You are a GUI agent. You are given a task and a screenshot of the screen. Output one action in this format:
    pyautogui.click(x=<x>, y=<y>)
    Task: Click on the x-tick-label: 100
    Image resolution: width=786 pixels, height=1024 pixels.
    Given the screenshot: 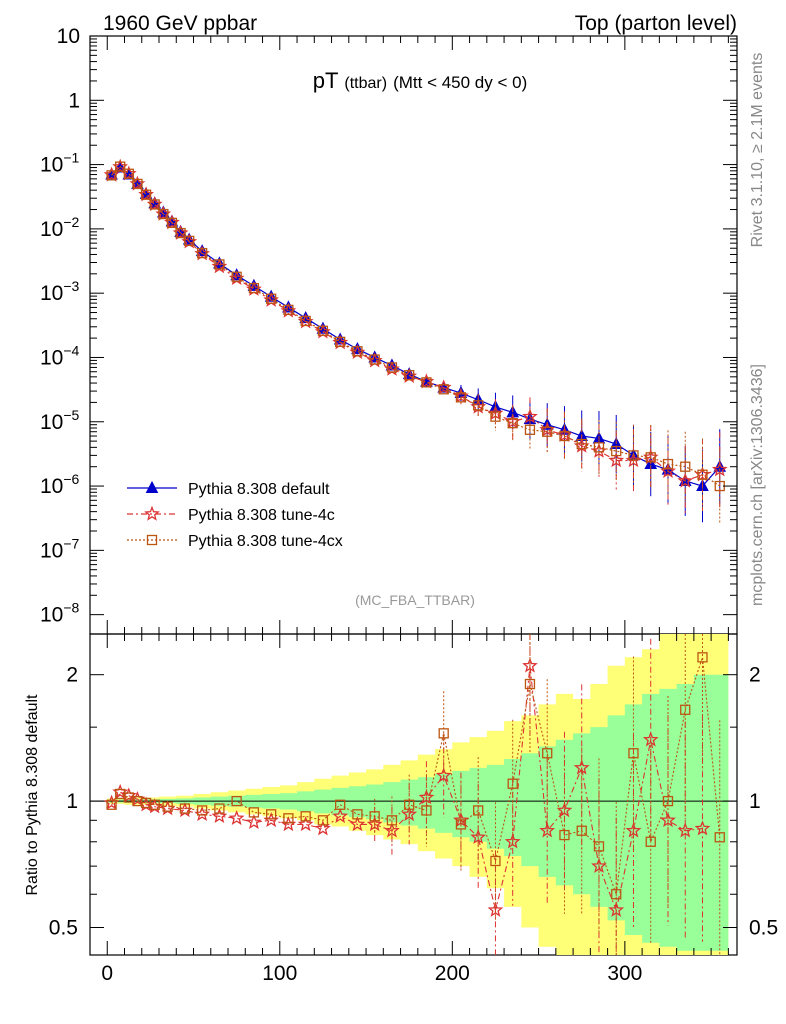 What is the action you would take?
    pyautogui.click(x=279, y=973)
    